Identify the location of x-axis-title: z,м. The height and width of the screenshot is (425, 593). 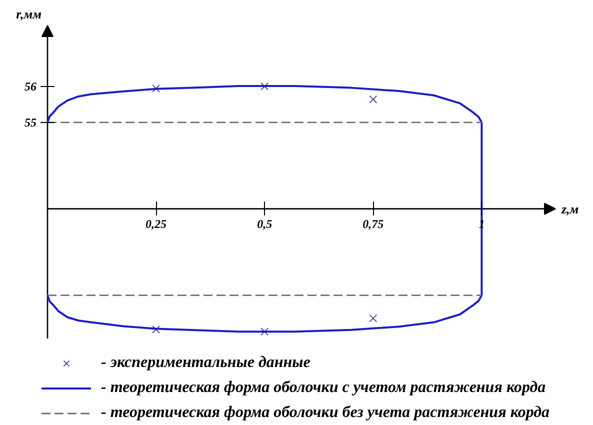
(569, 208).